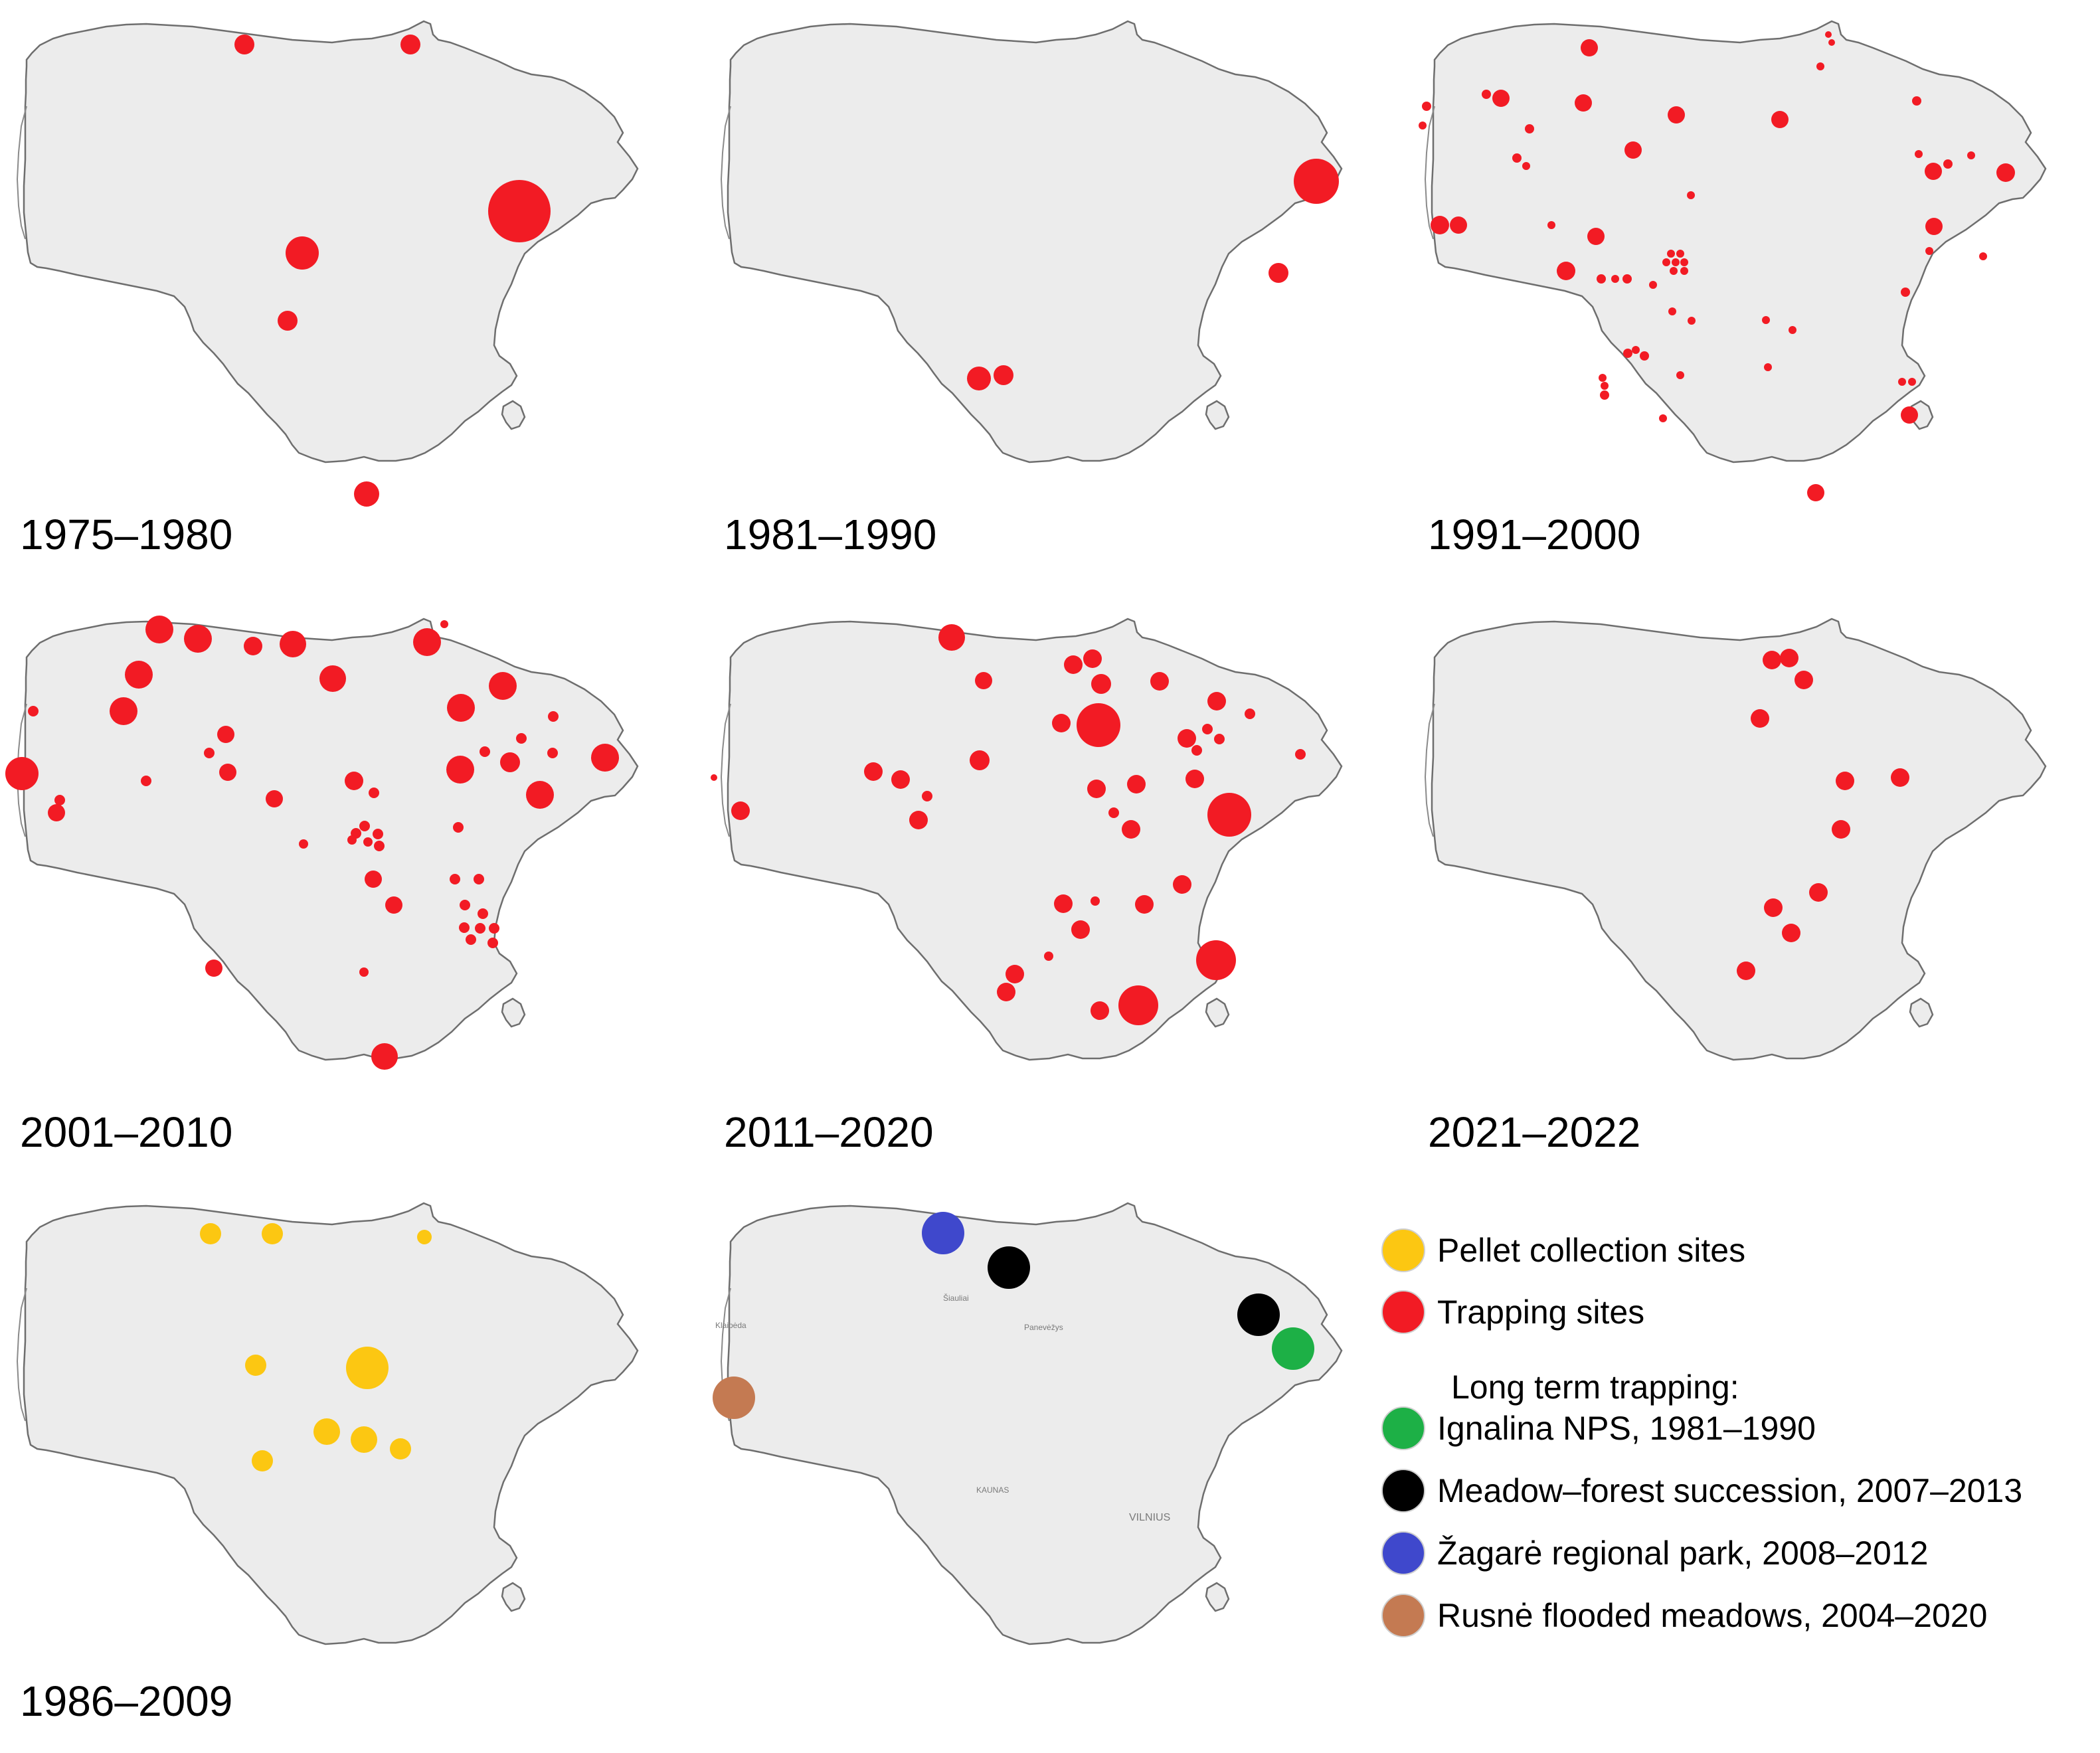 The height and width of the screenshot is (1753, 2100). I want to click on coastline, so click(1429, 173).